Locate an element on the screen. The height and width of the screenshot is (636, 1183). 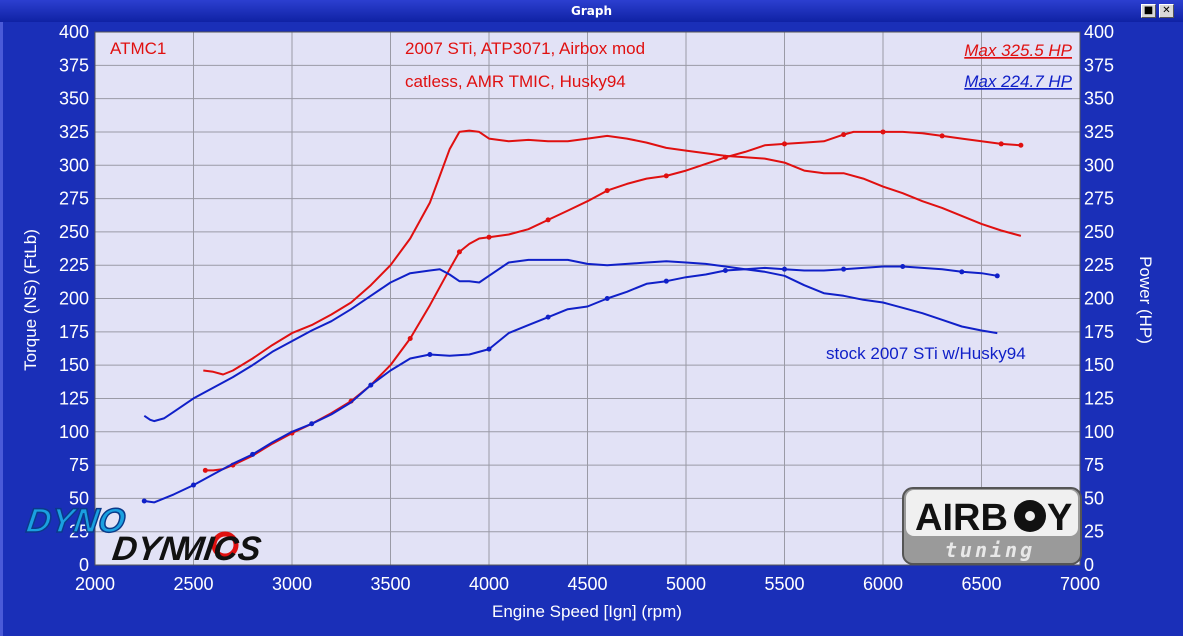
airboy-tuning-logo: AIRB Y tuning is located at coordinates (992, 526).